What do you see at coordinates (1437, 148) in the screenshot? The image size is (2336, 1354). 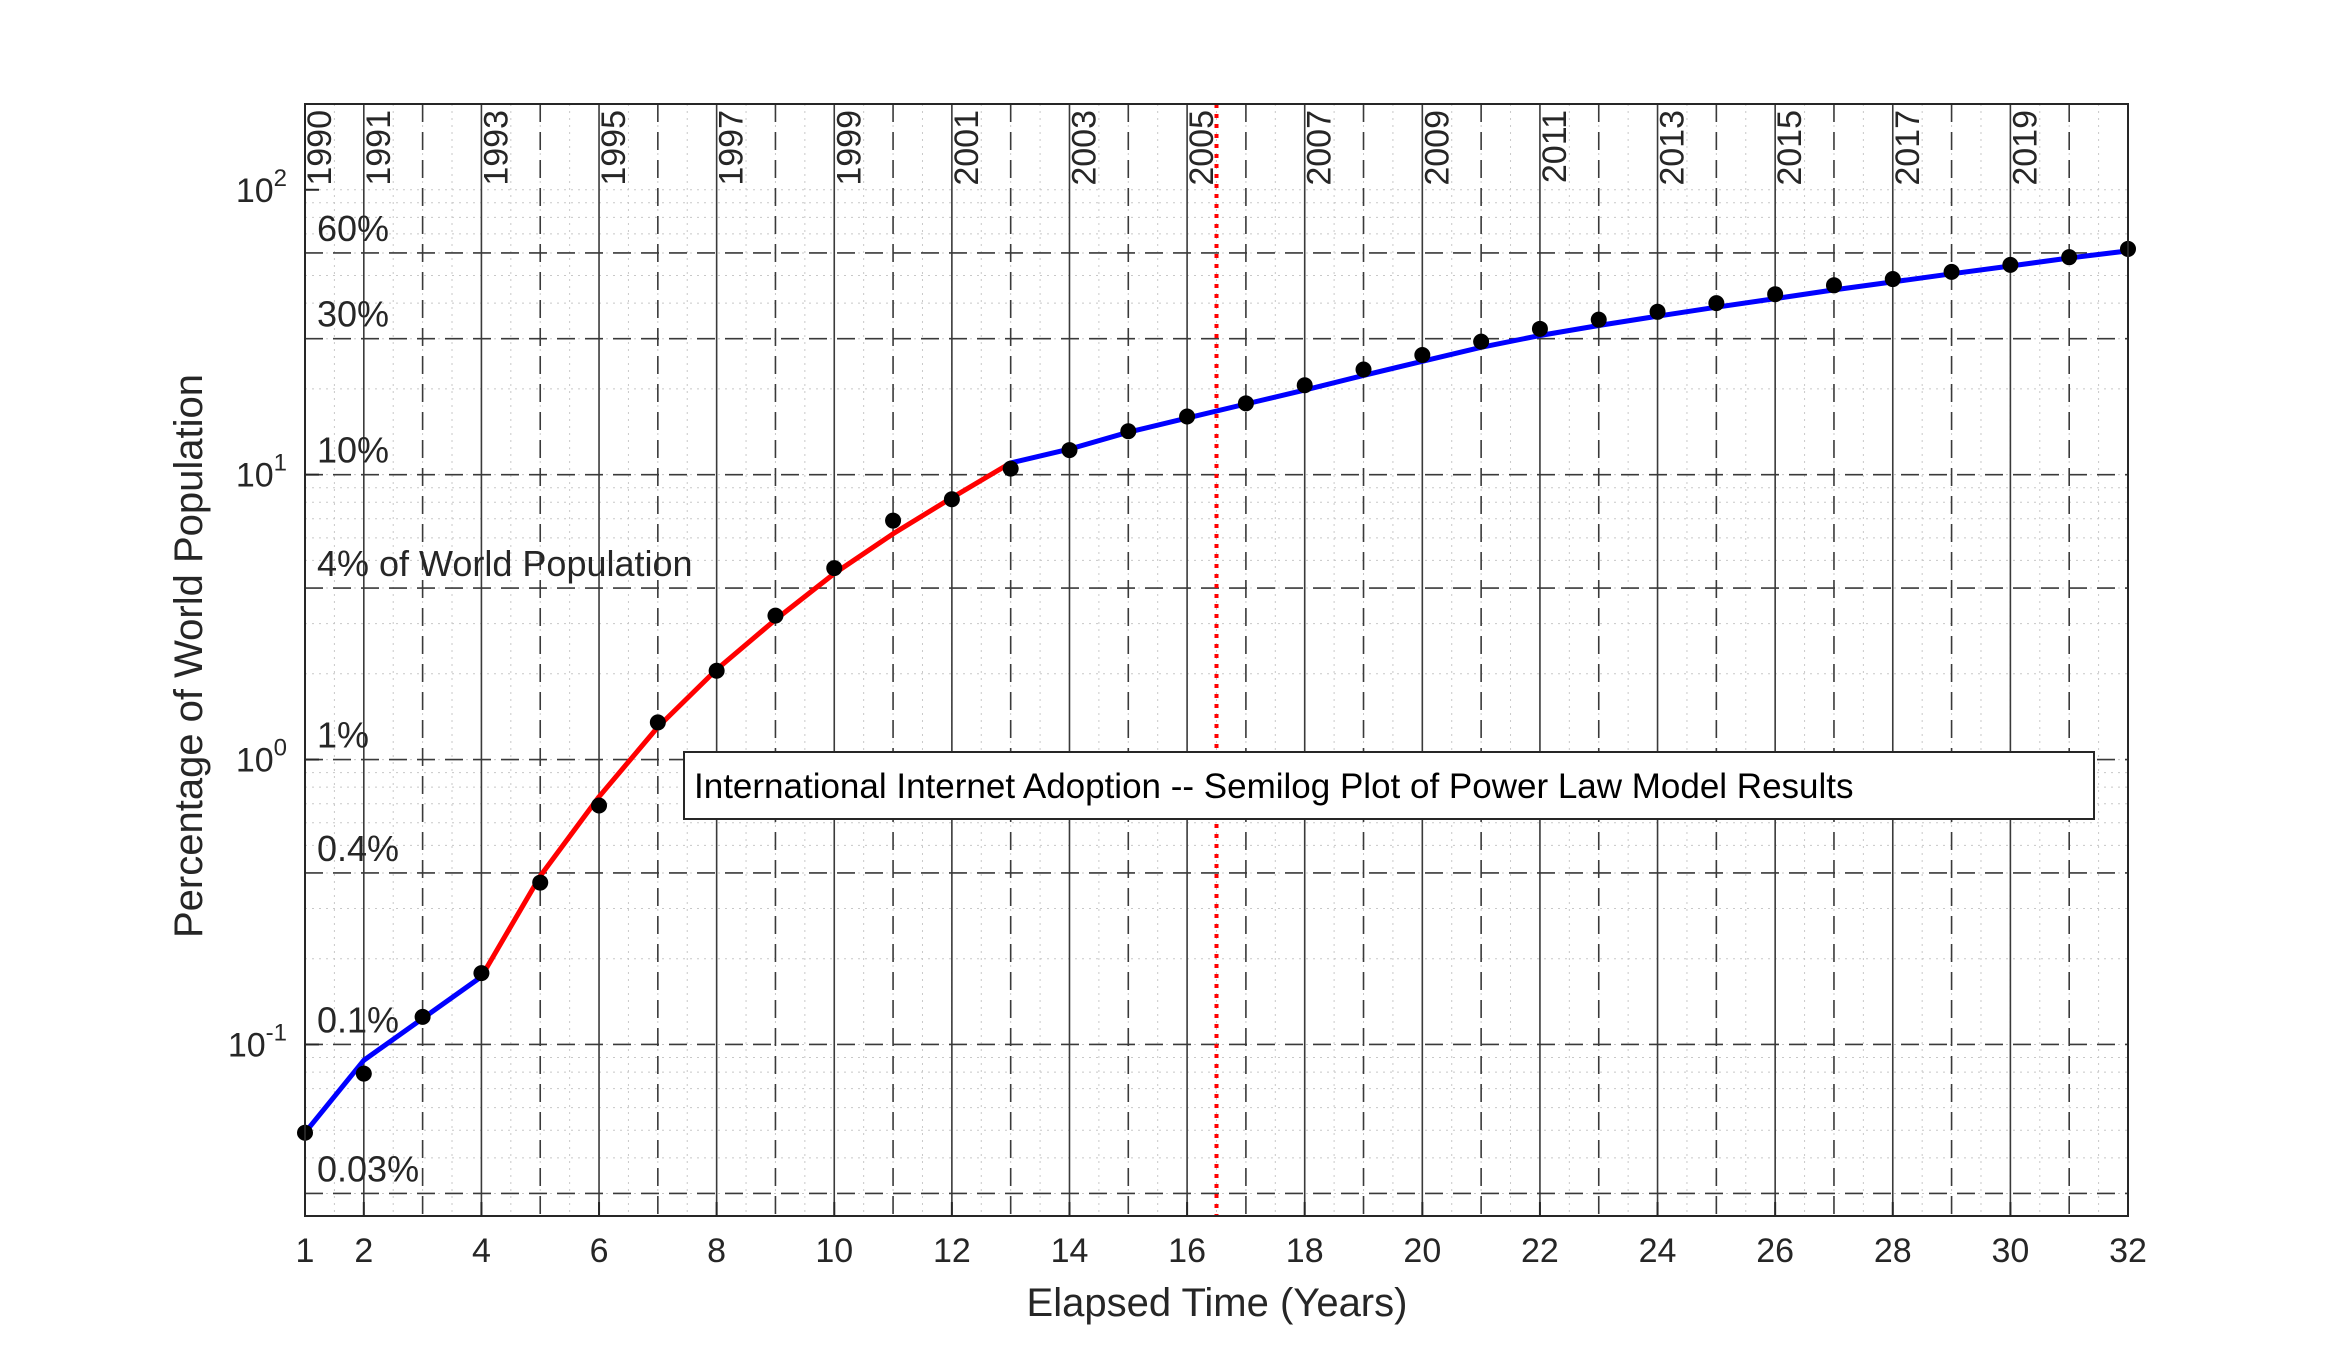 I see `year-label: 2009` at bounding box center [1437, 148].